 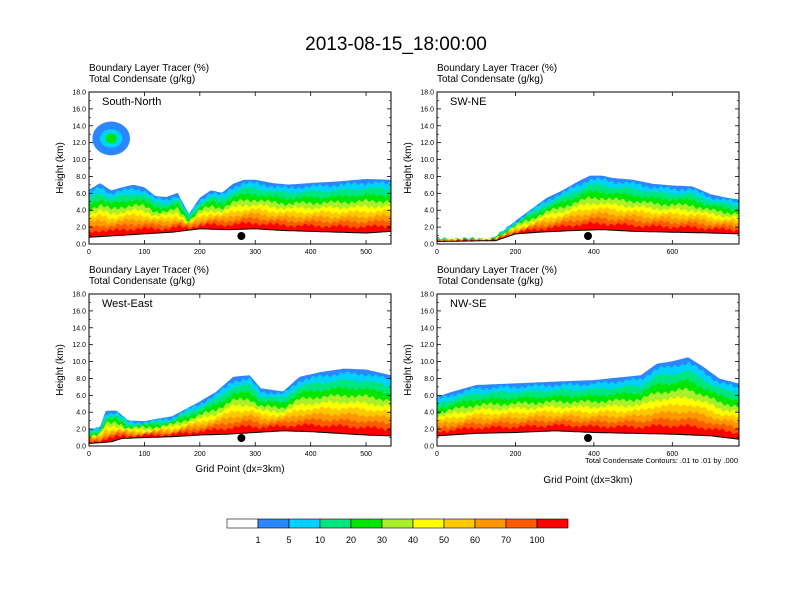 What do you see at coordinates (382, 540) in the screenshot?
I see `colorbar-label: 30` at bounding box center [382, 540].